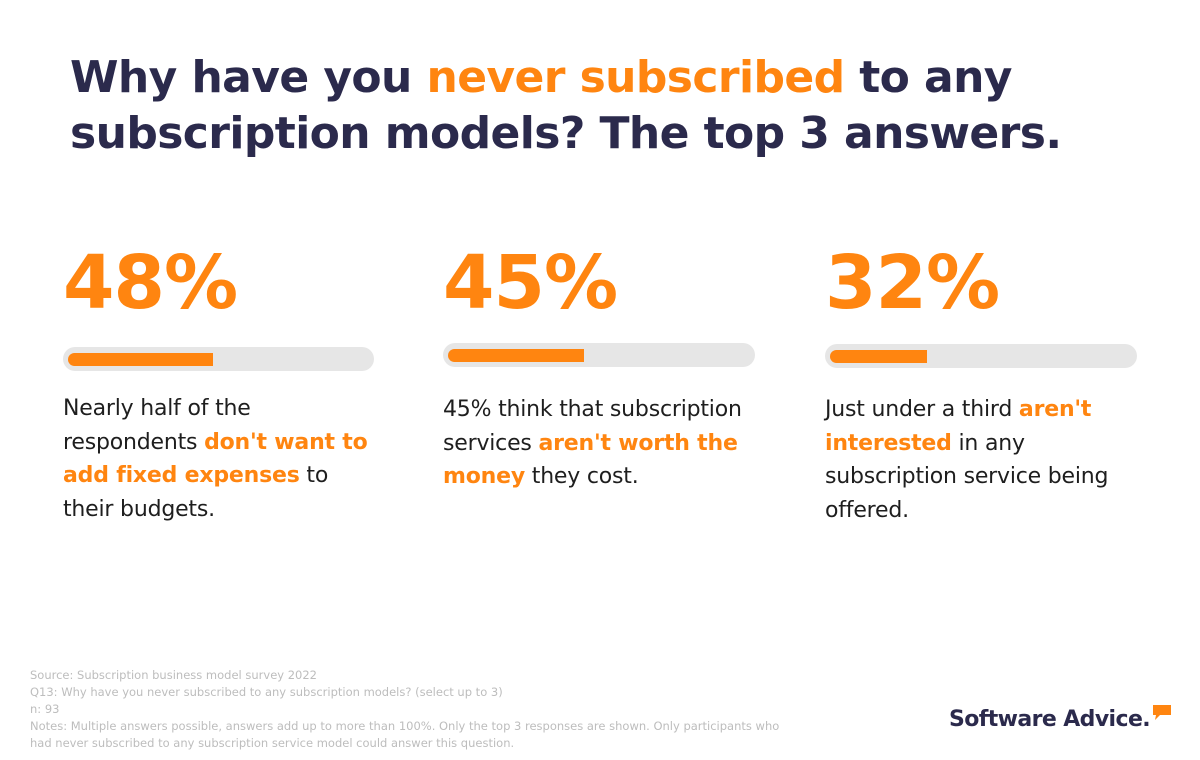 This screenshot has height=760, width=1200. Describe the element at coordinates (530, 283) in the screenshot. I see `stat-value: 45%` at that location.